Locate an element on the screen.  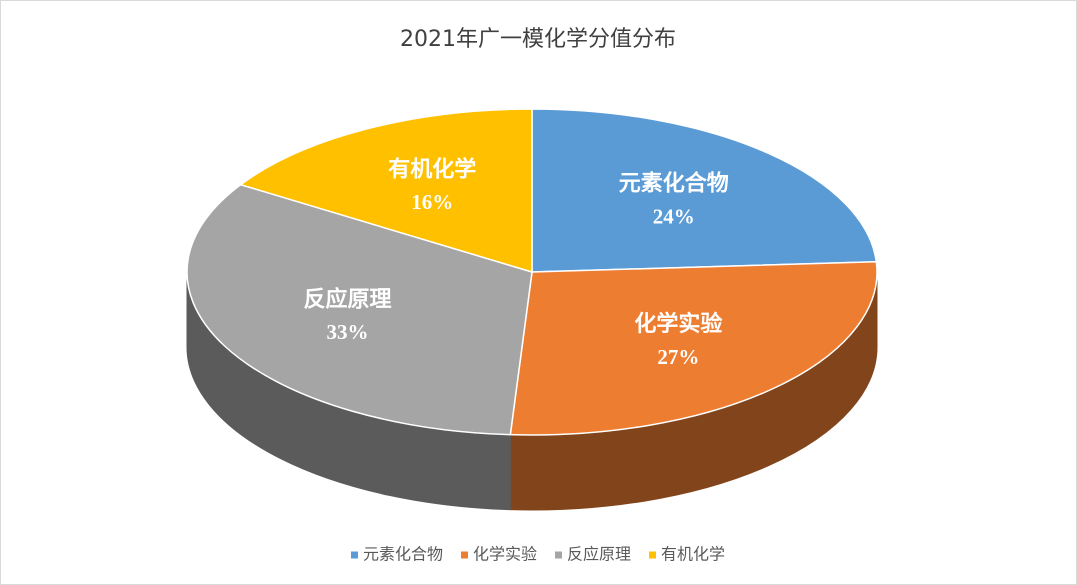
slice-label: 反应原理 is located at coordinates (348, 299).